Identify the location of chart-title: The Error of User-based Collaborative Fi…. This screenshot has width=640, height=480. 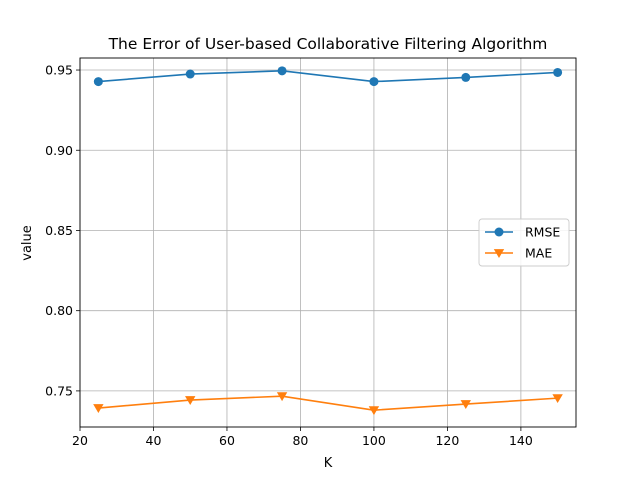
(328, 44).